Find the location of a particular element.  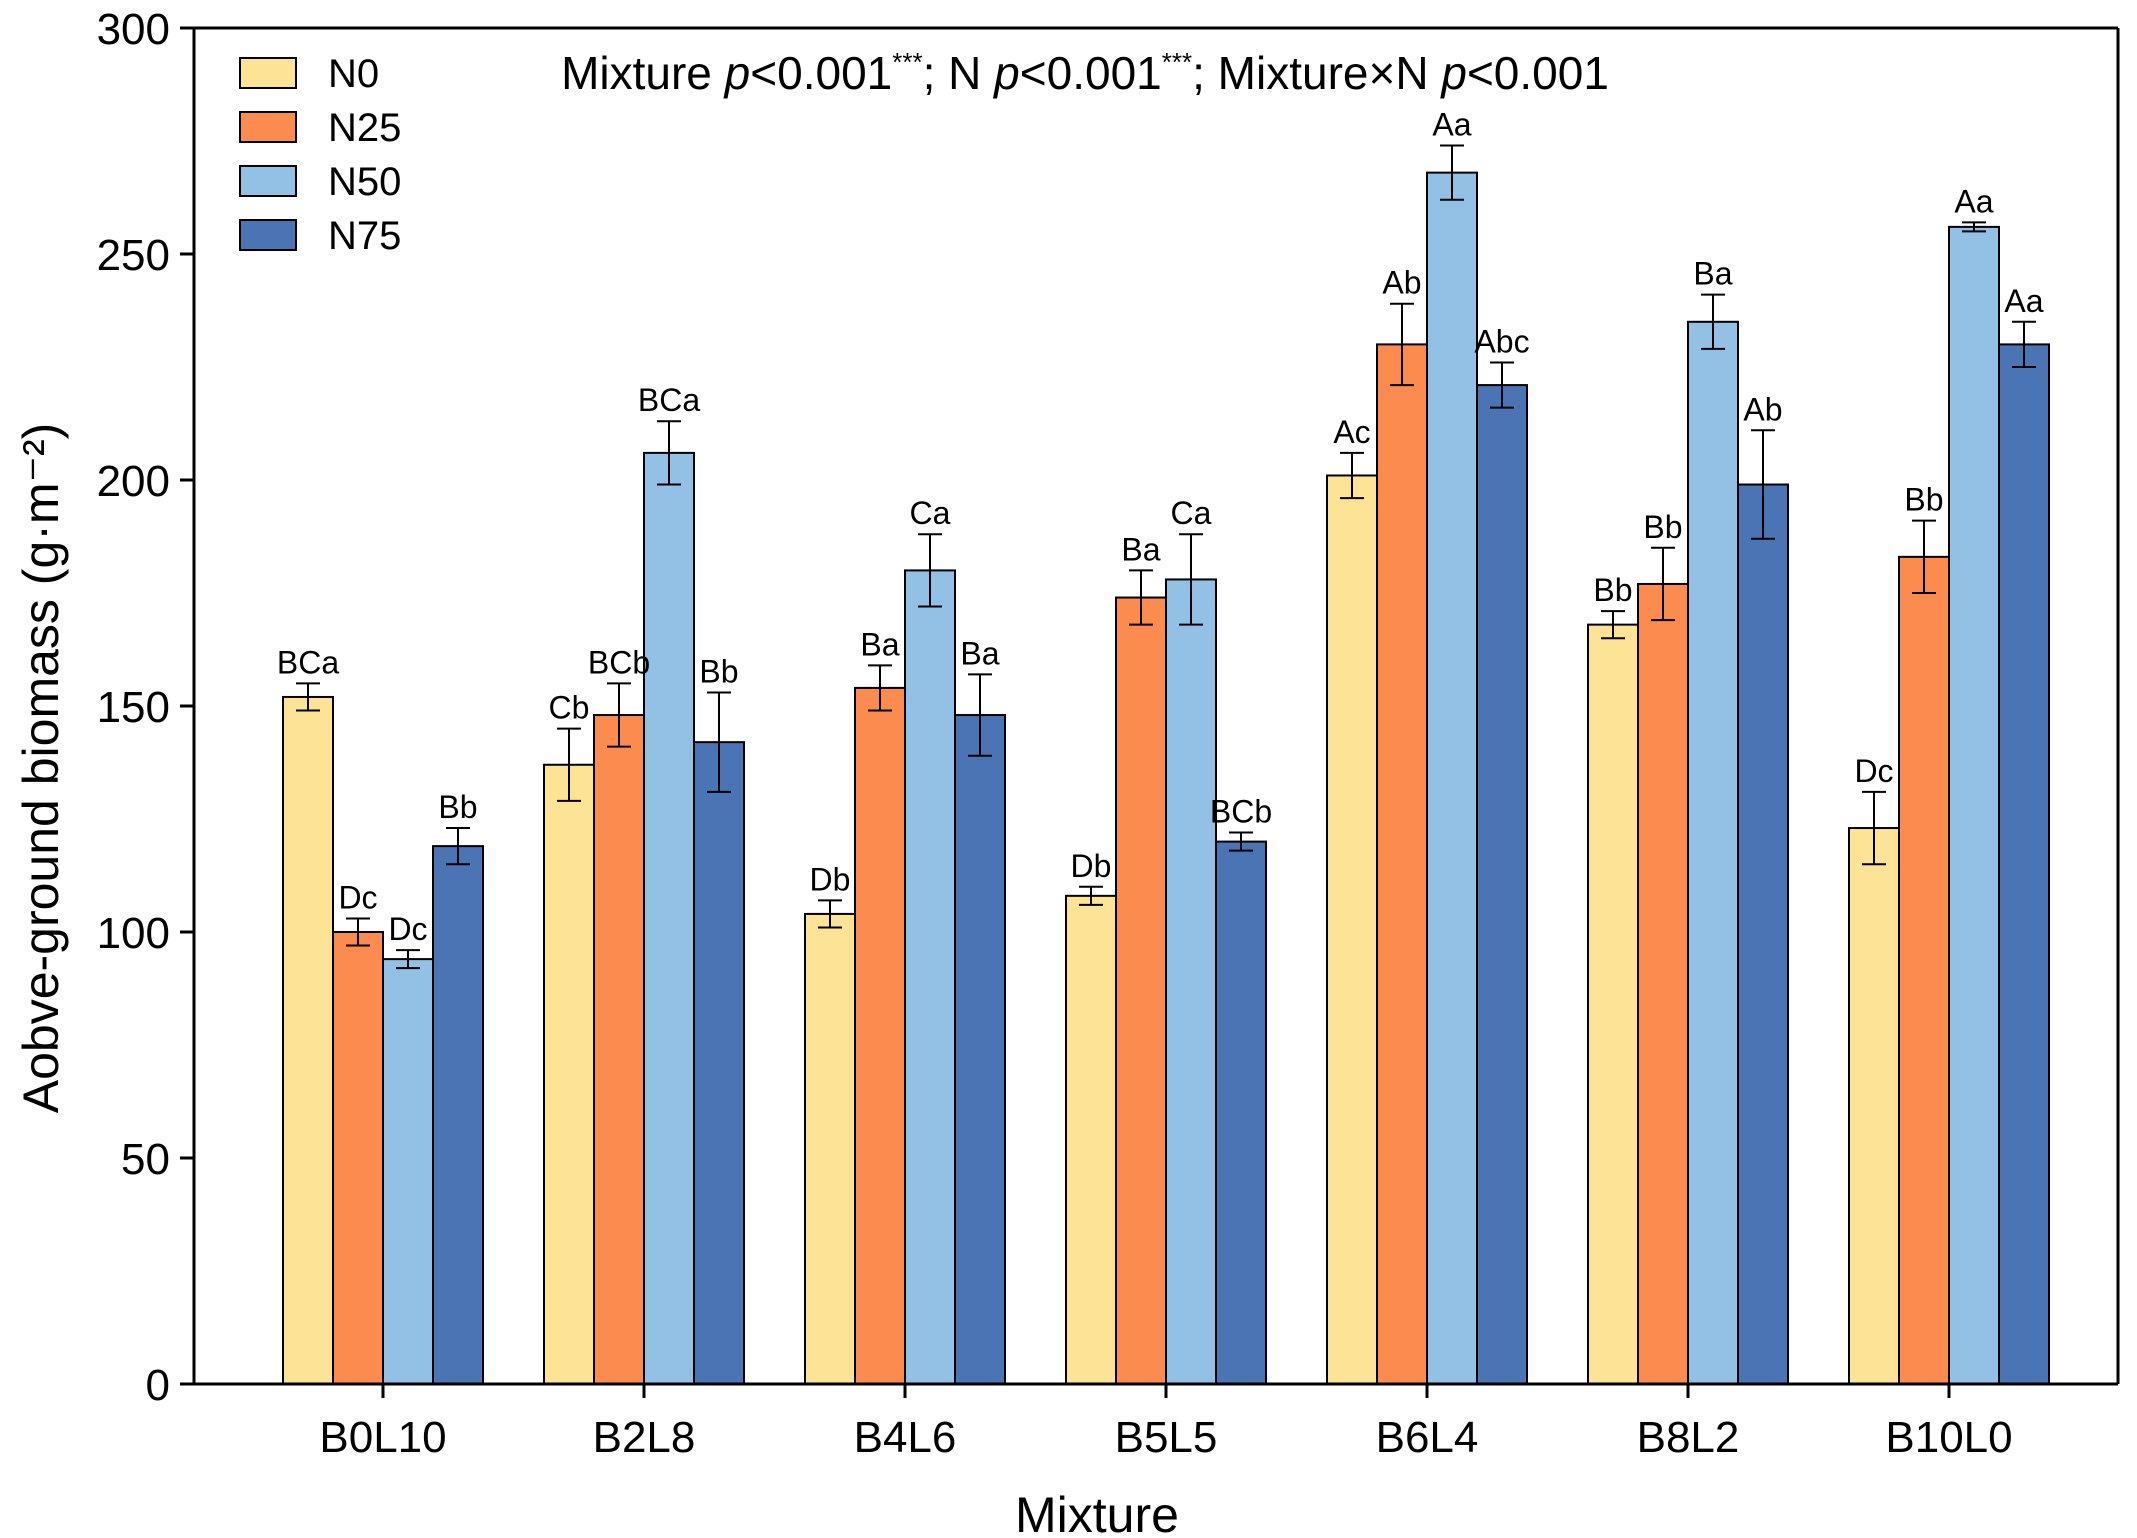

error-bar-n50-b6l4 is located at coordinates (1452, 172).